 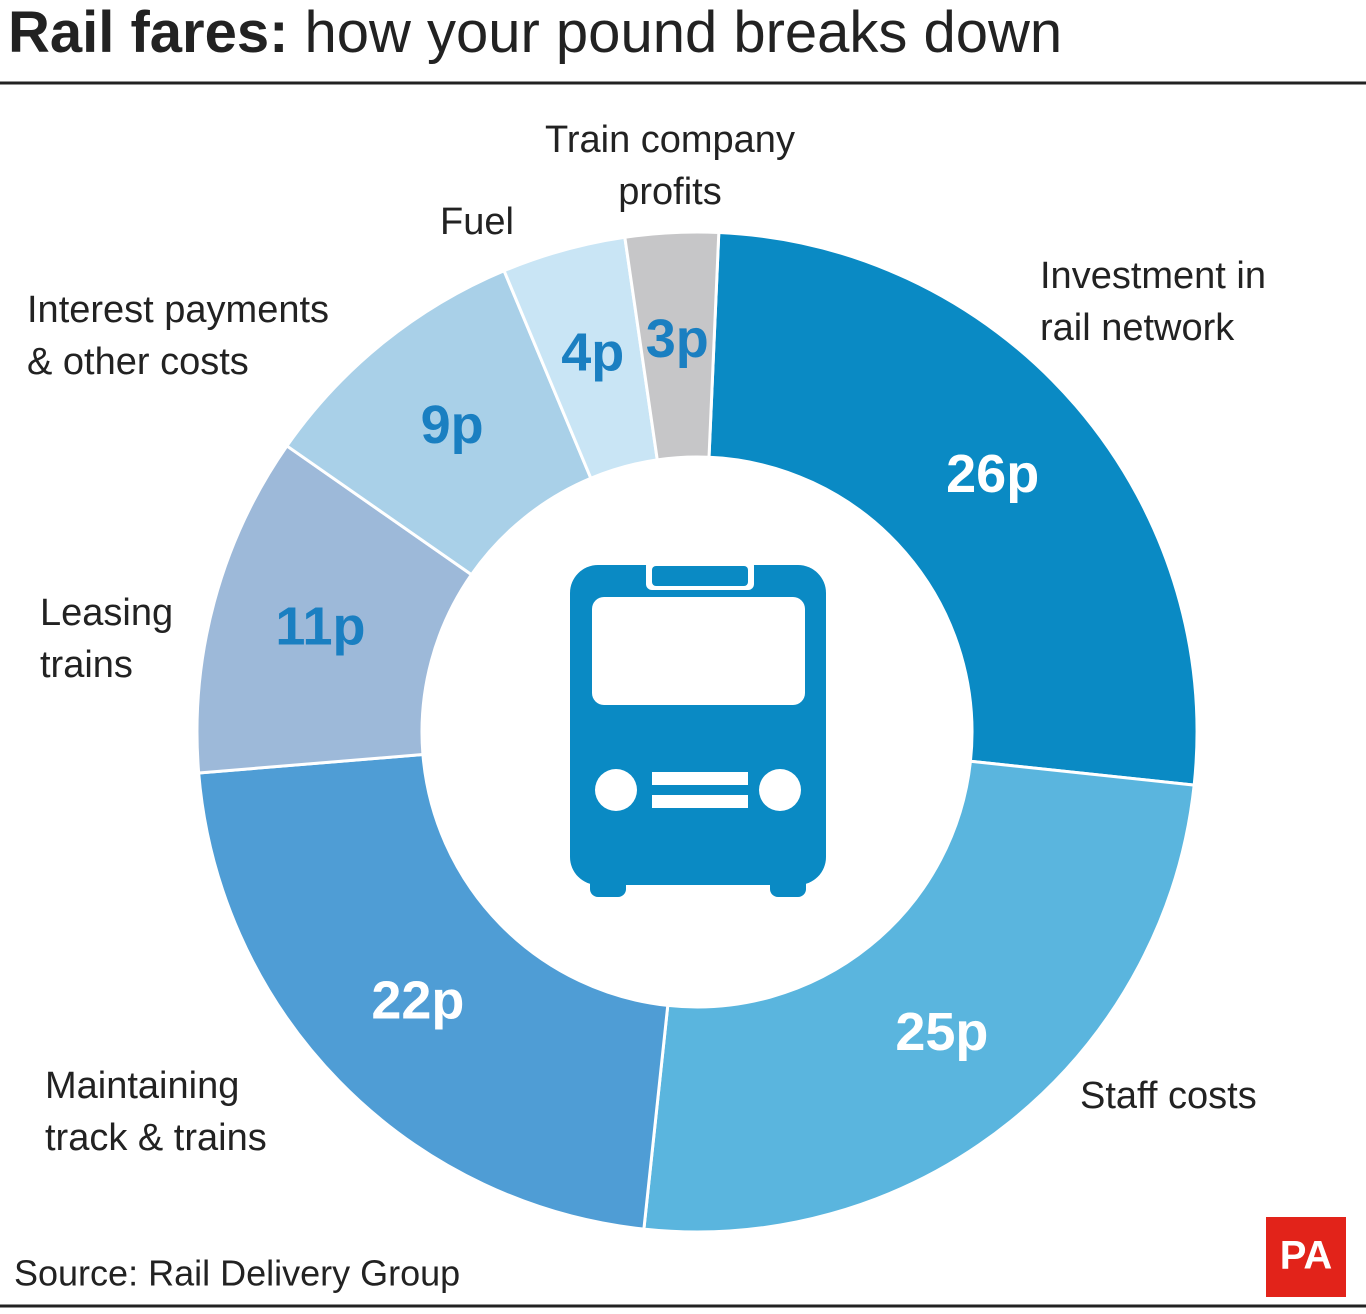 I want to click on chart-title: Rail fares: how your pound breaks down, so click(x=535, y=32).